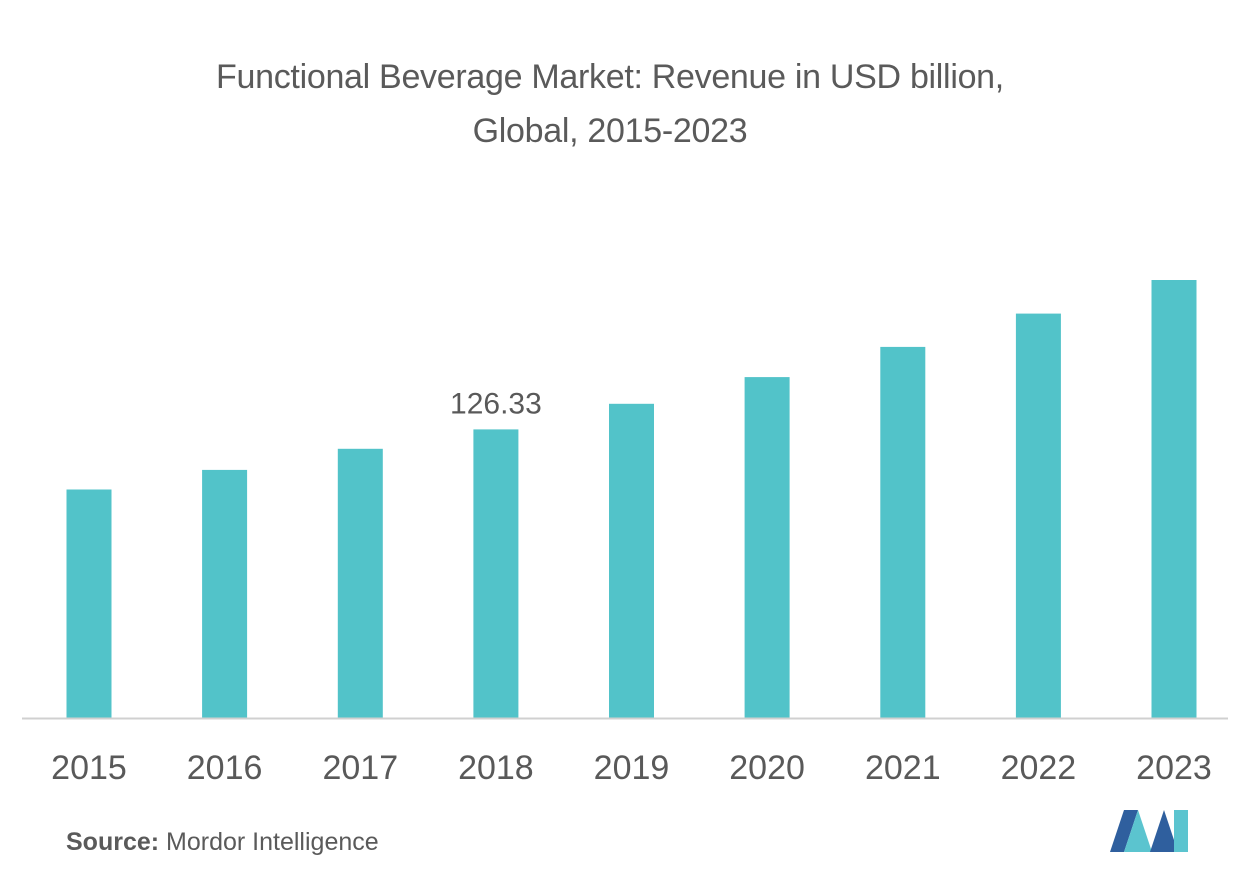 The width and height of the screenshot is (1252, 880). What do you see at coordinates (360, 768) in the screenshot?
I see `x-tick-label-2017: 2017` at bounding box center [360, 768].